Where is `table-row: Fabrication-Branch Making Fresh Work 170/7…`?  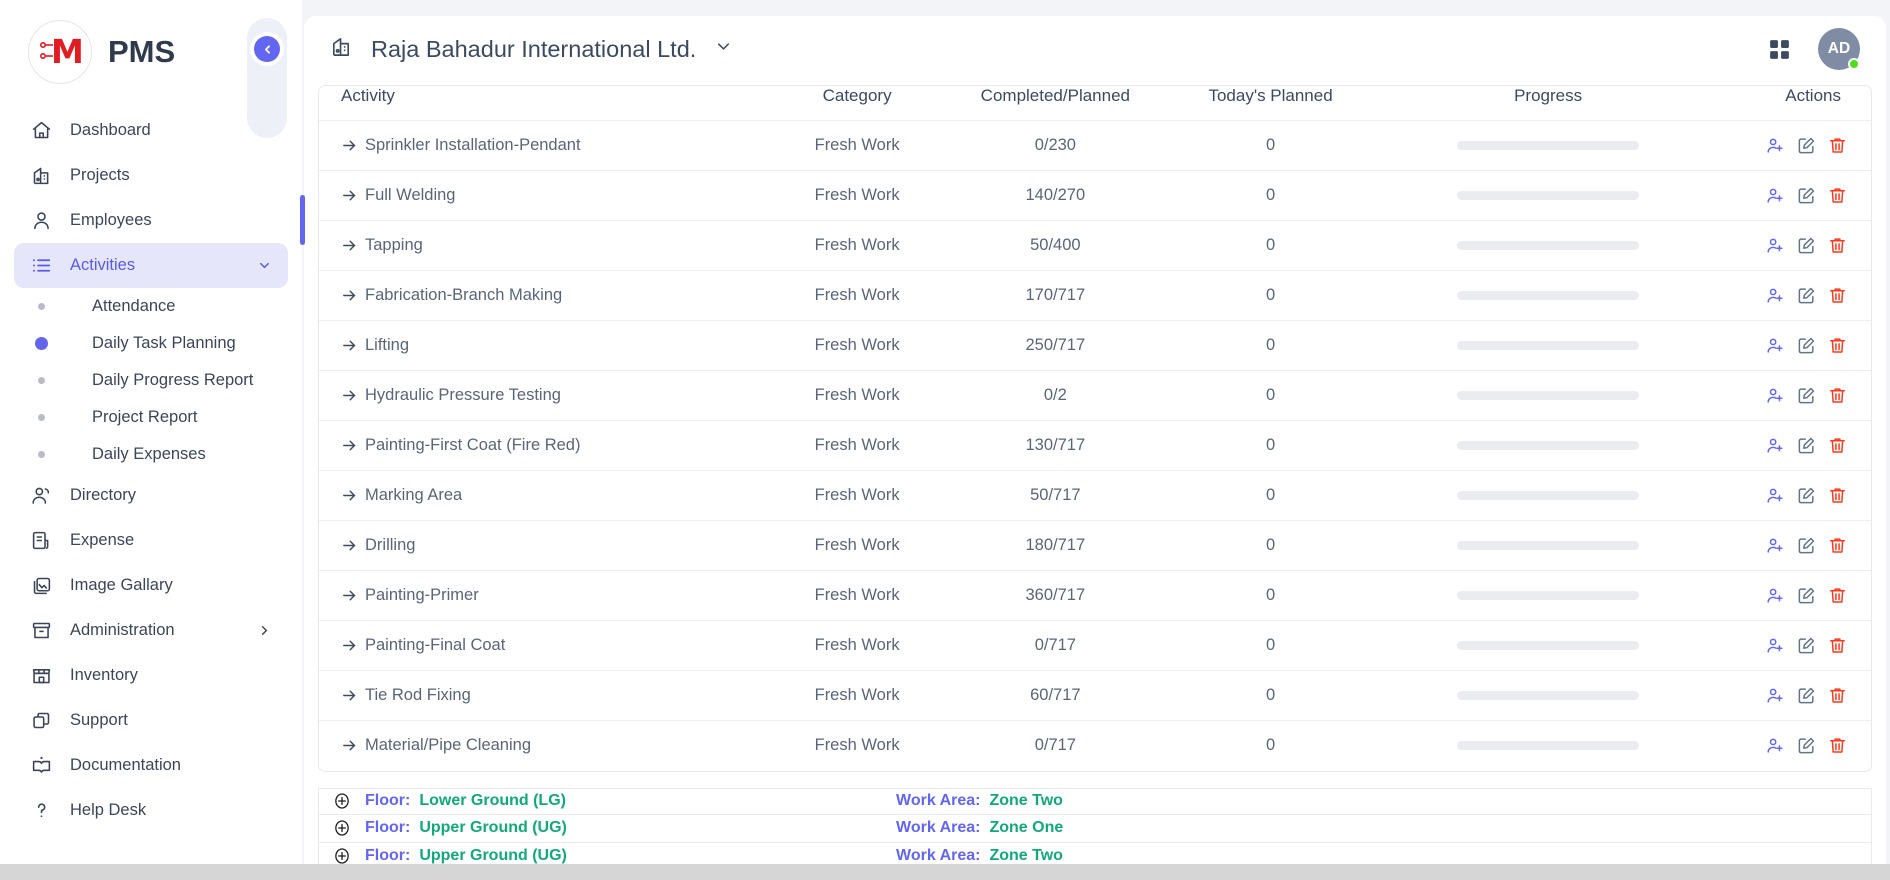 table-row: Fabrication-Branch Making Fresh Work 170/7… is located at coordinates (1095, 295).